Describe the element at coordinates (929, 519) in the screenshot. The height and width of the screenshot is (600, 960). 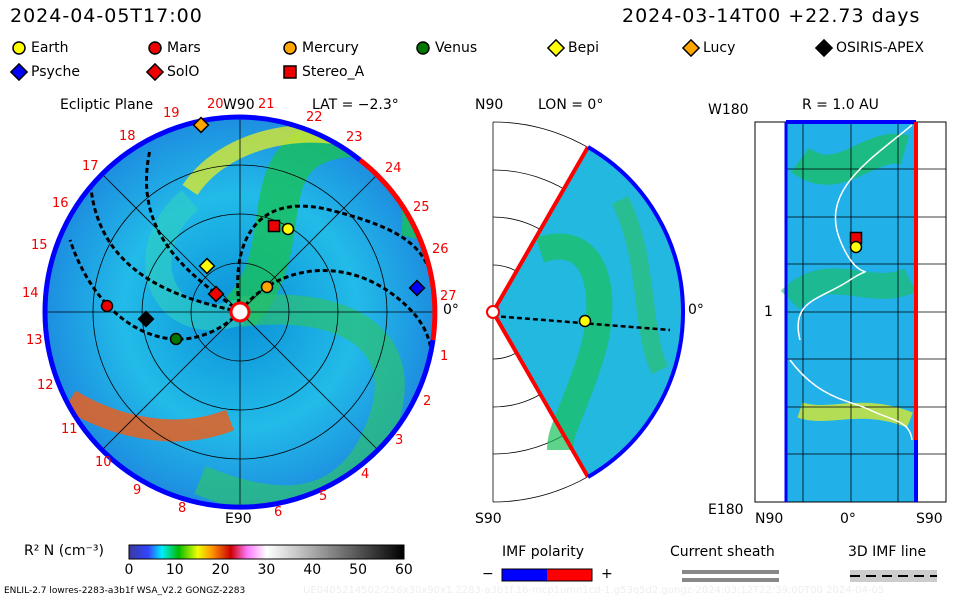
I see `shell-s90: S90` at that location.